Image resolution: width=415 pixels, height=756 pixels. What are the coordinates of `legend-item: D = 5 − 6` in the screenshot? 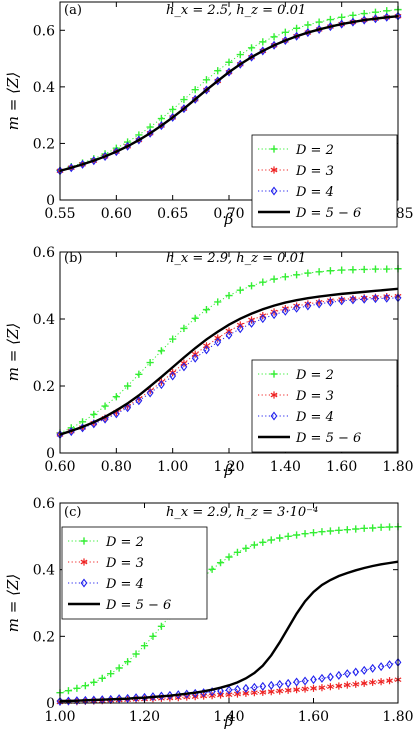 It's located at (309, 213).